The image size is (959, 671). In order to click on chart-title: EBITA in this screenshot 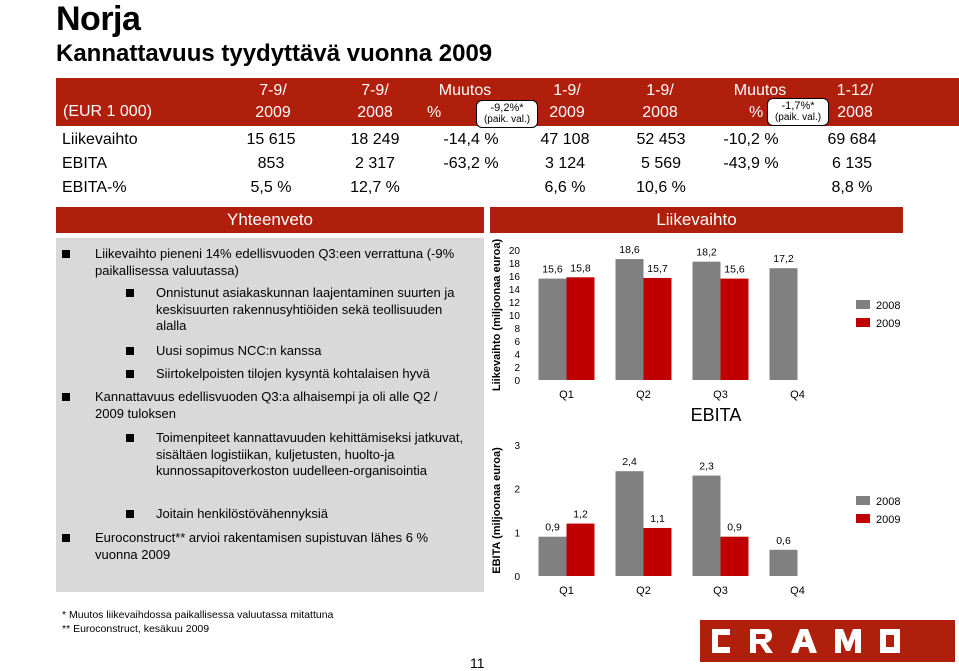, I will do `click(716, 415)`.